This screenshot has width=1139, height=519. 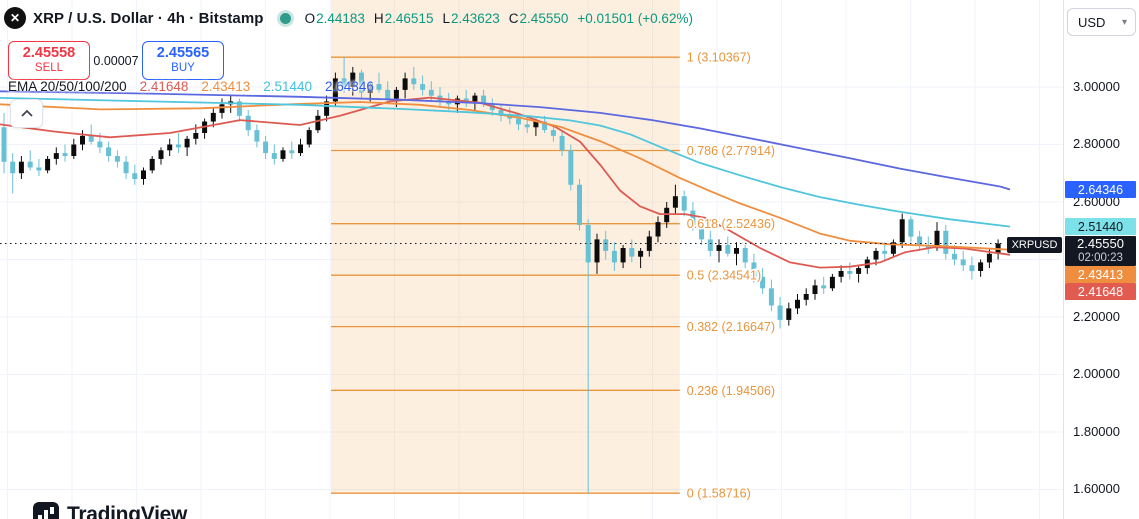 I want to click on buy-price: 2.45565, so click(x=183, y=53).